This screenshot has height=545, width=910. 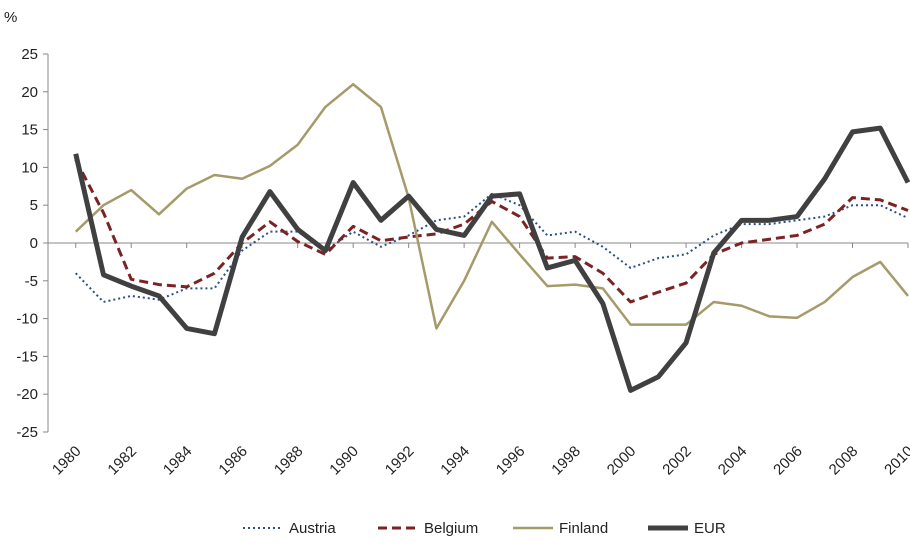 What do you see at coordinates (677, 461) in the screenshot?
I see `x-tick-label: 2002` at bounding box center [677, 461].